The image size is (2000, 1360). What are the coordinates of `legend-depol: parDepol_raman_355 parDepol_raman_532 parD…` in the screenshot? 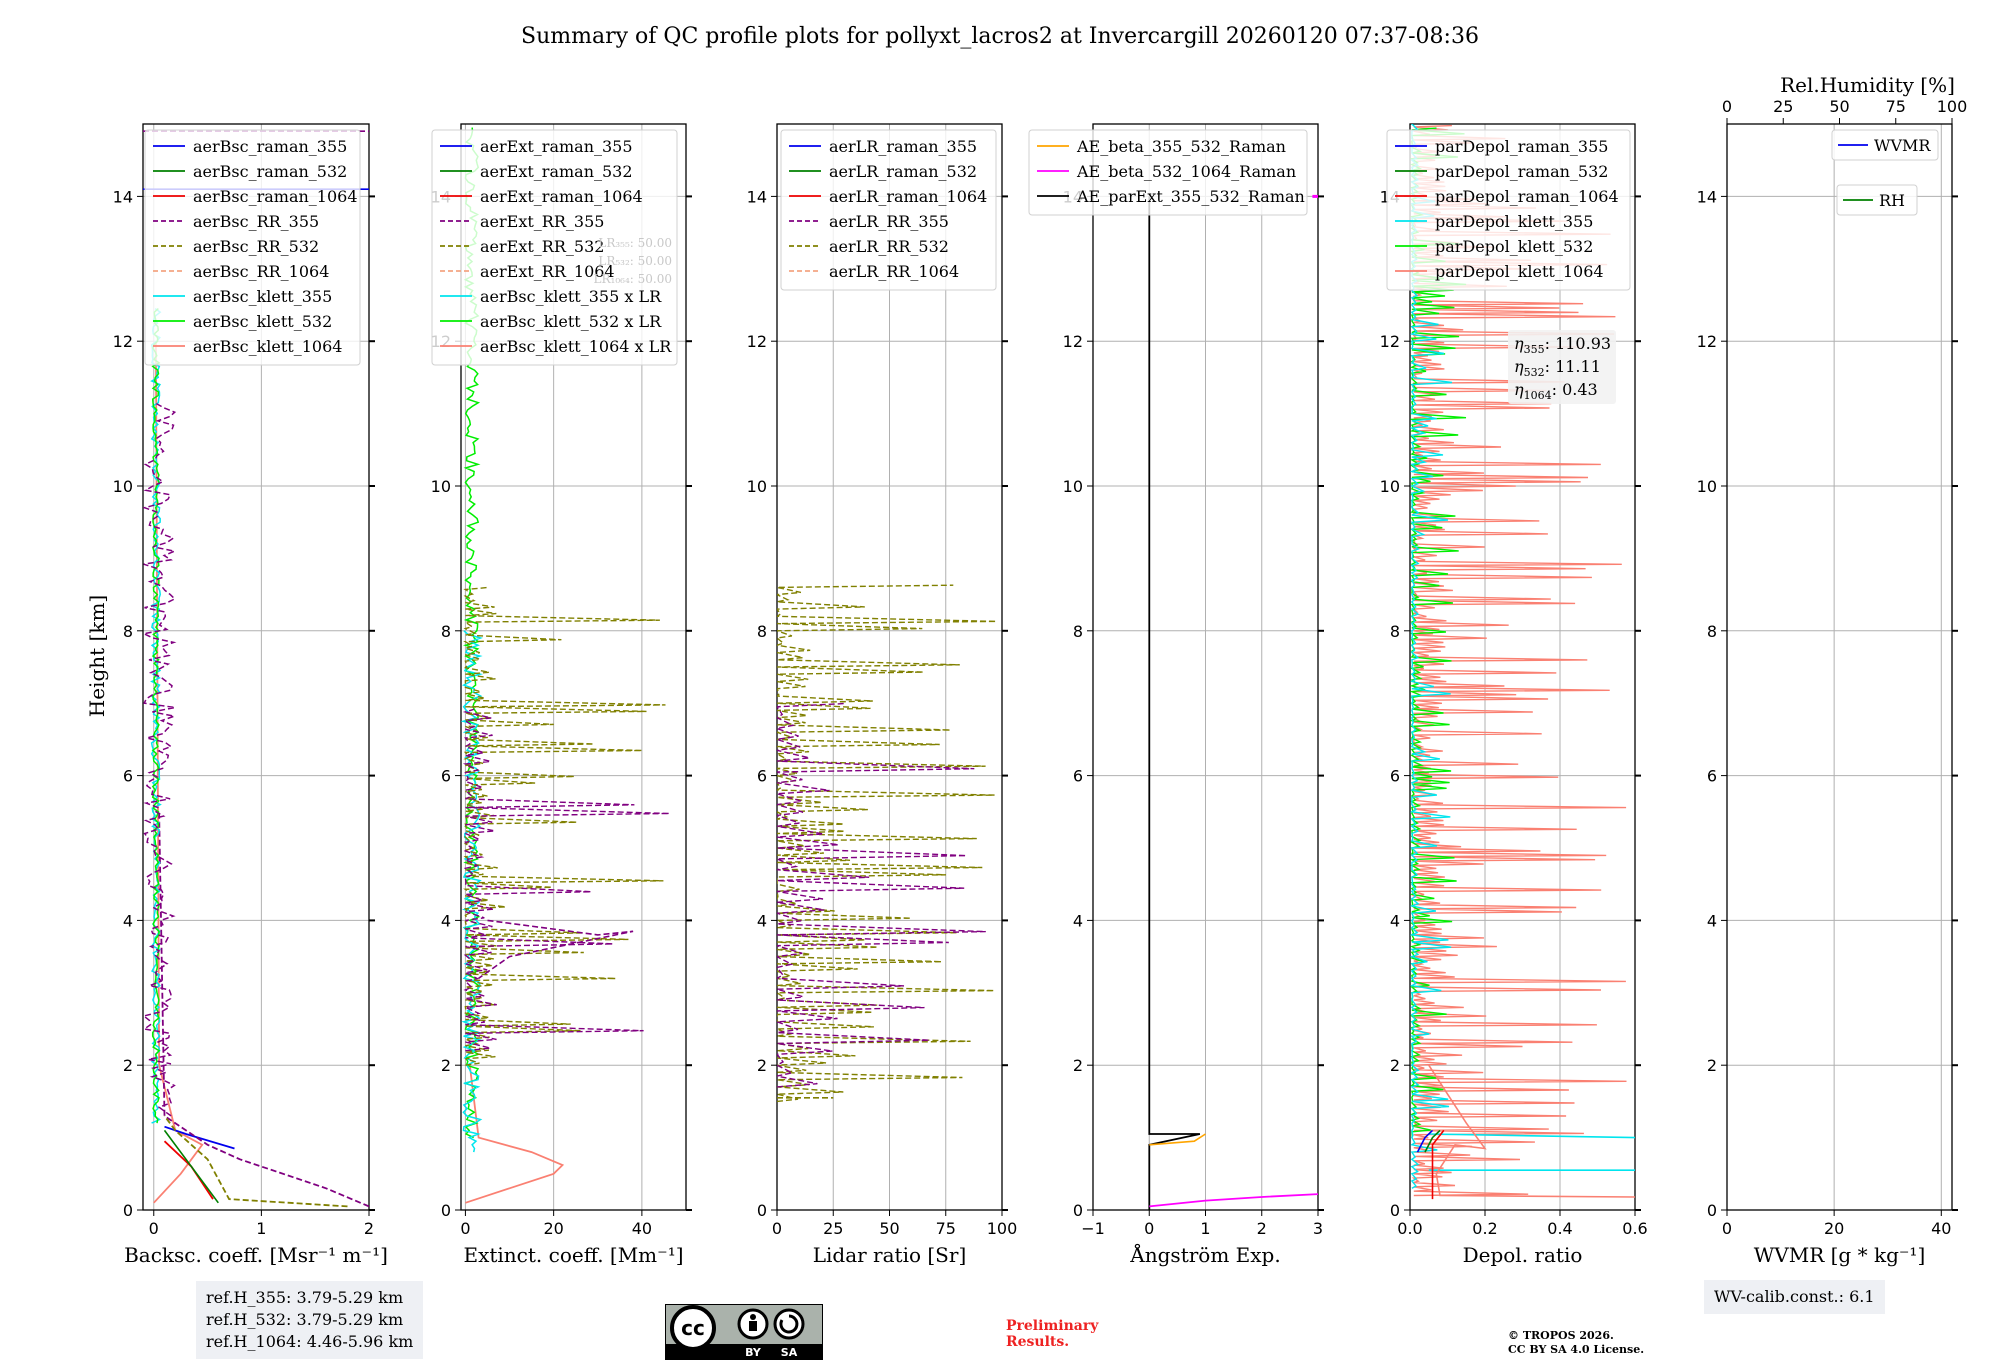 It's located at (1508, 266).